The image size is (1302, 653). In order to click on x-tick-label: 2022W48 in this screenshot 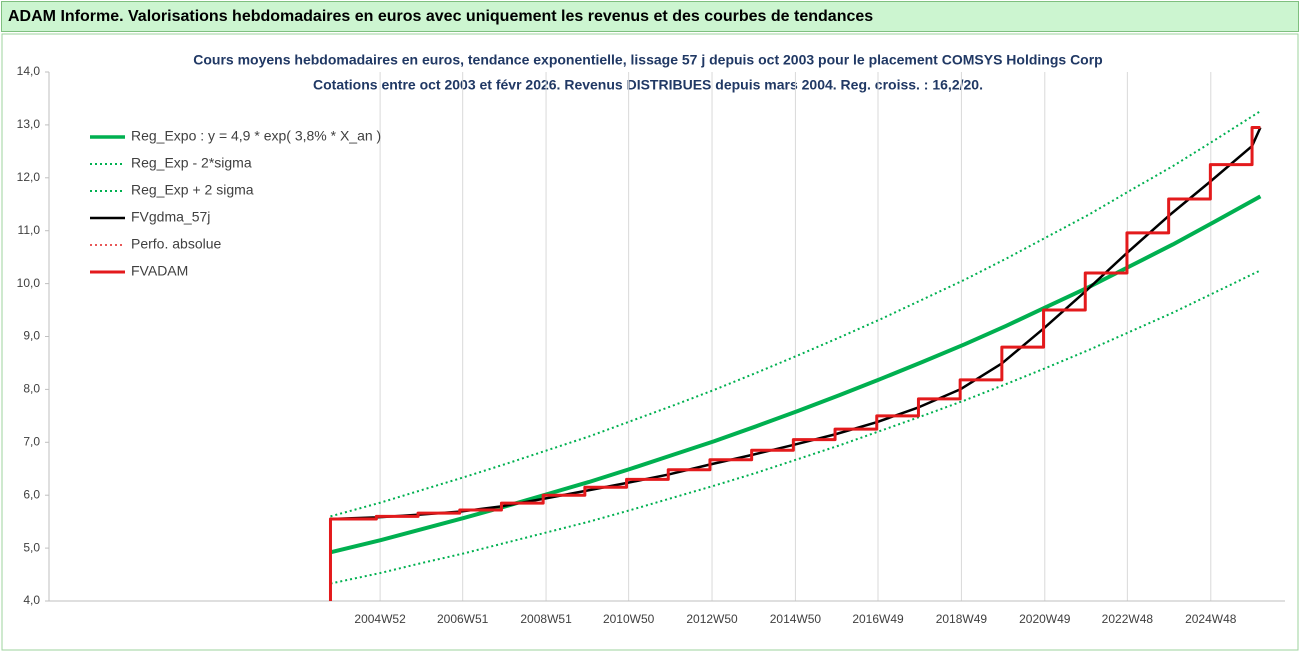, I will do `click(1128, 619)`.